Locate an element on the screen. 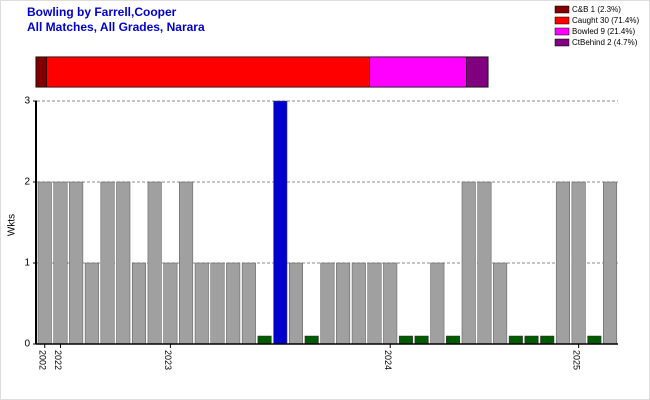  x-tick-label: 2023 is located at coordinates (168, 360).